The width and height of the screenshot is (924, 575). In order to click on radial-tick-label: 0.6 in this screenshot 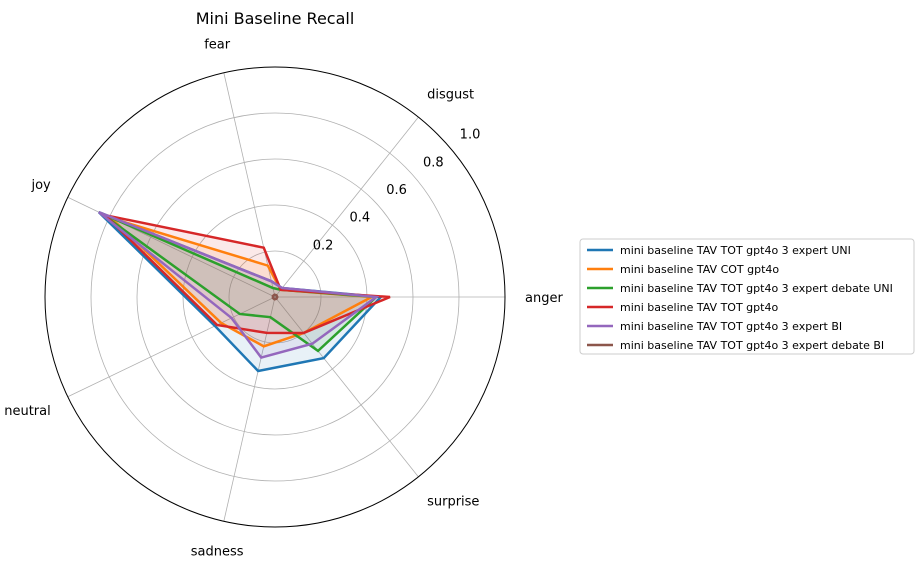, I will do `click(396, 190)`.